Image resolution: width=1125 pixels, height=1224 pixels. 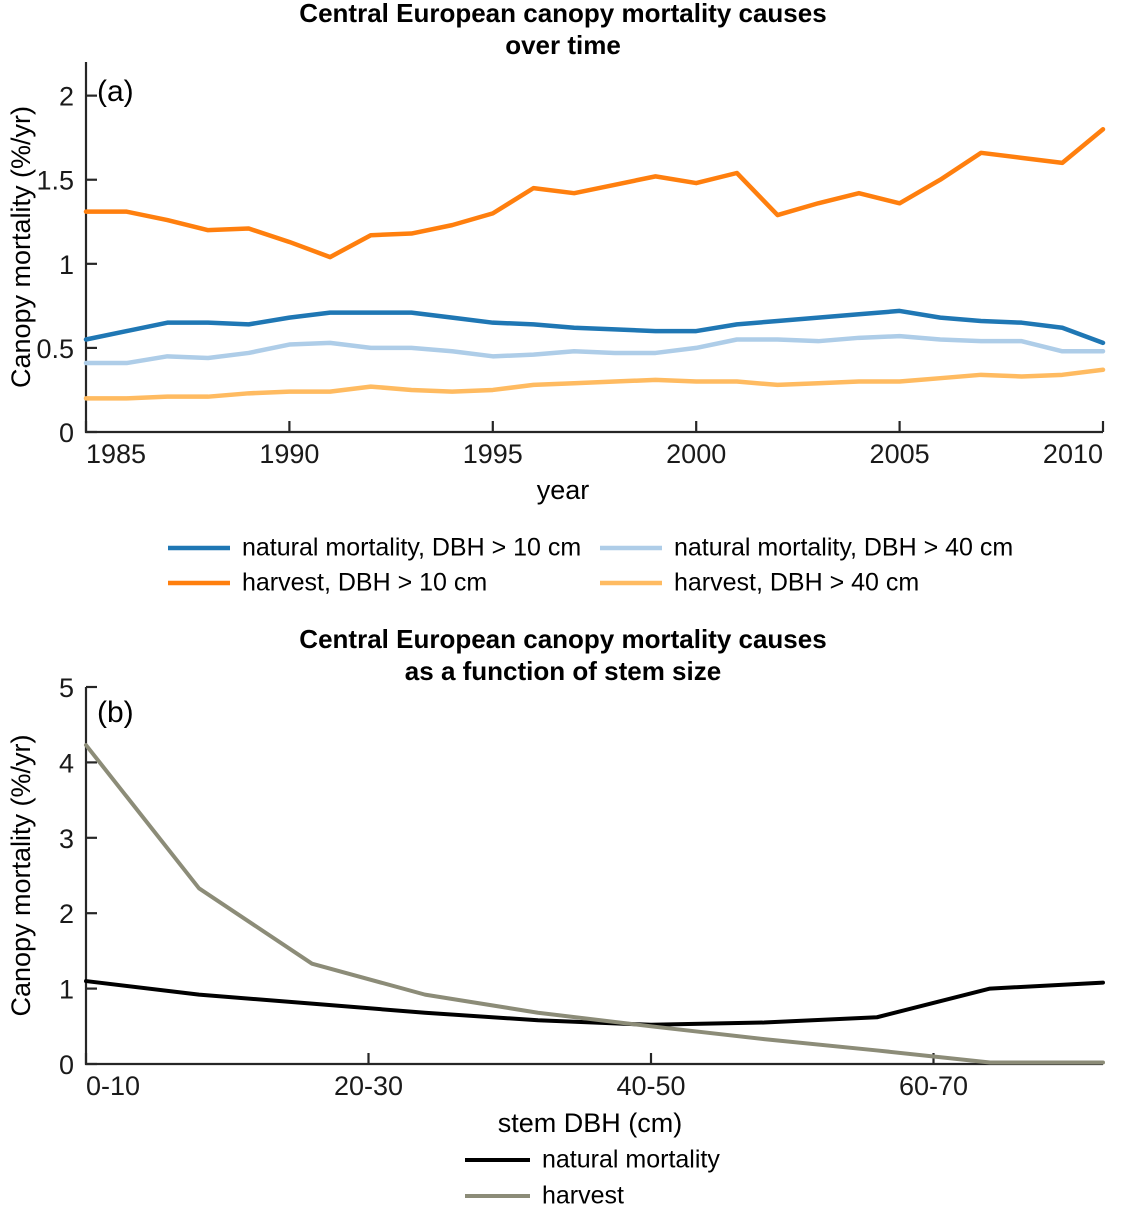 I want to click on panel-a-legend-label: natural mortality, DBH > 10 cm, so click(x=411, y=548).